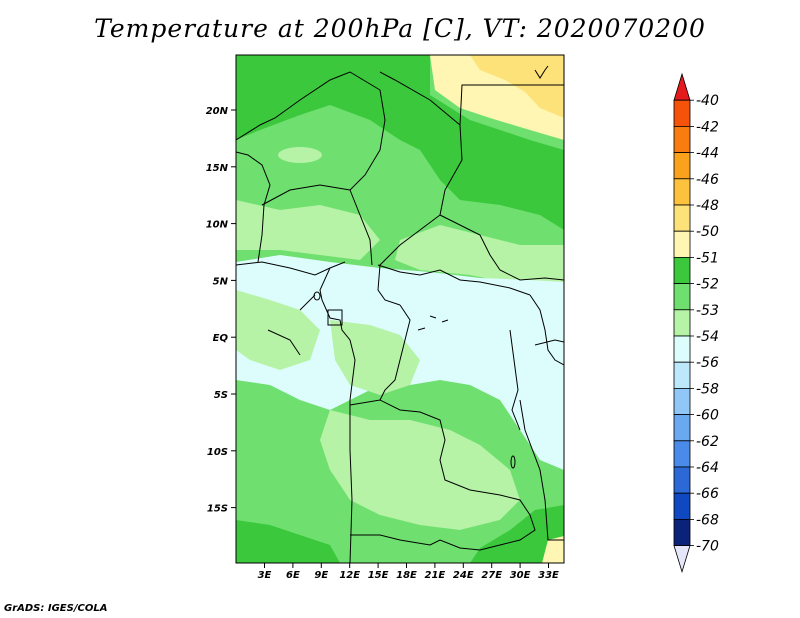  I want to click on lat-tick-label: EQ, so click(221, 338).